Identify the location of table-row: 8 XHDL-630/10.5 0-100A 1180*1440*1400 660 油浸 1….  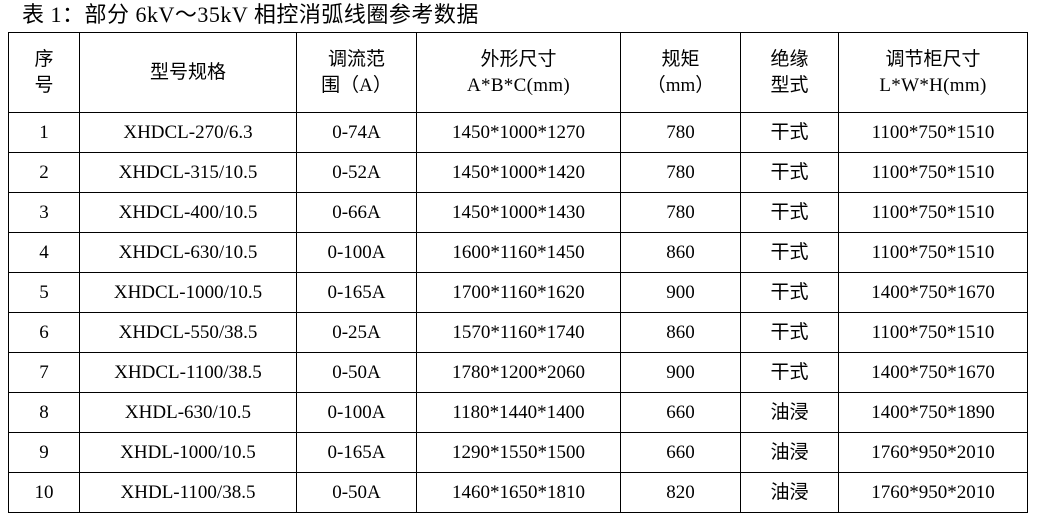
(518, 412).